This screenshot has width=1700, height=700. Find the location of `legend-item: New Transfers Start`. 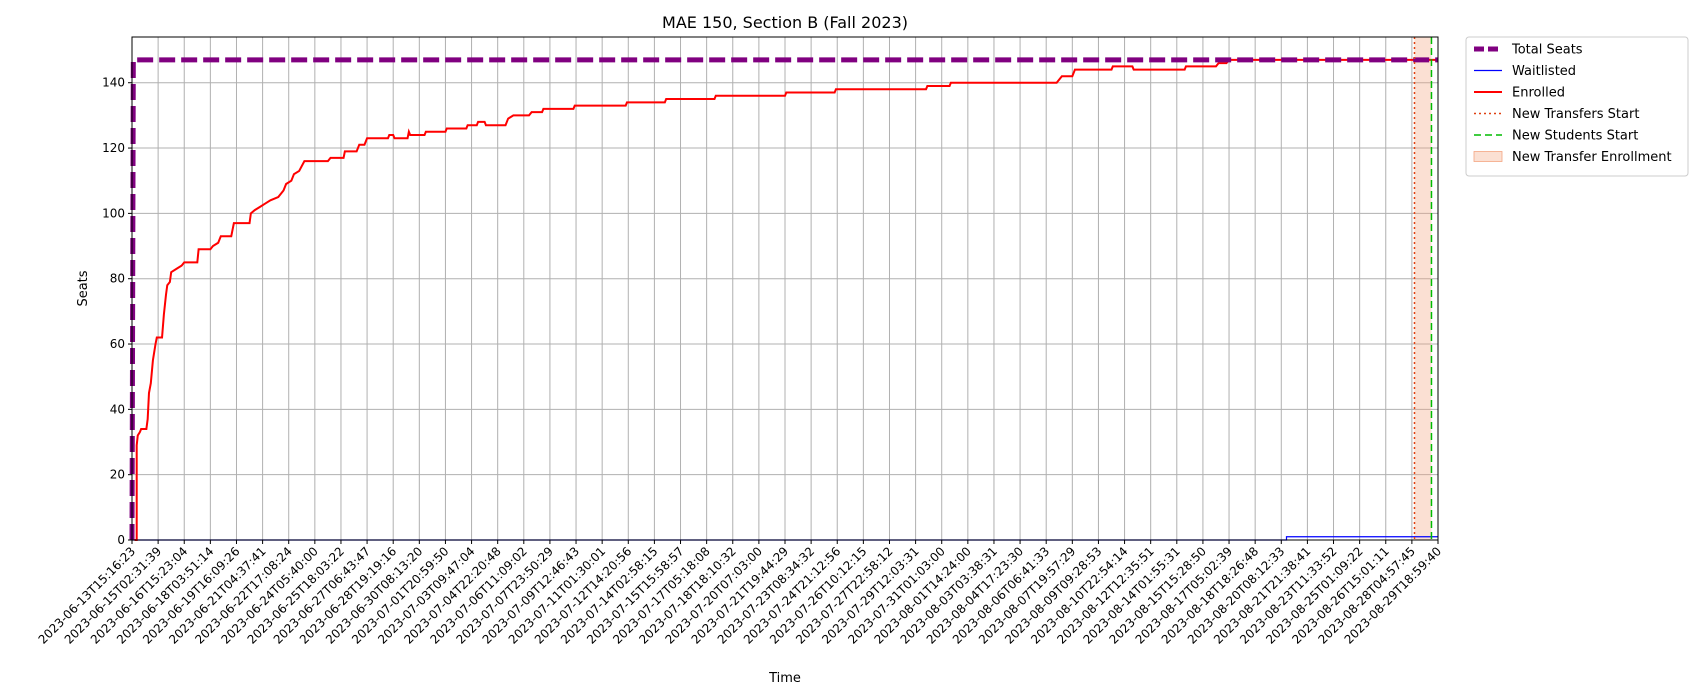

legend-item: New Transfers Start is located at coordinates (1556, 114).